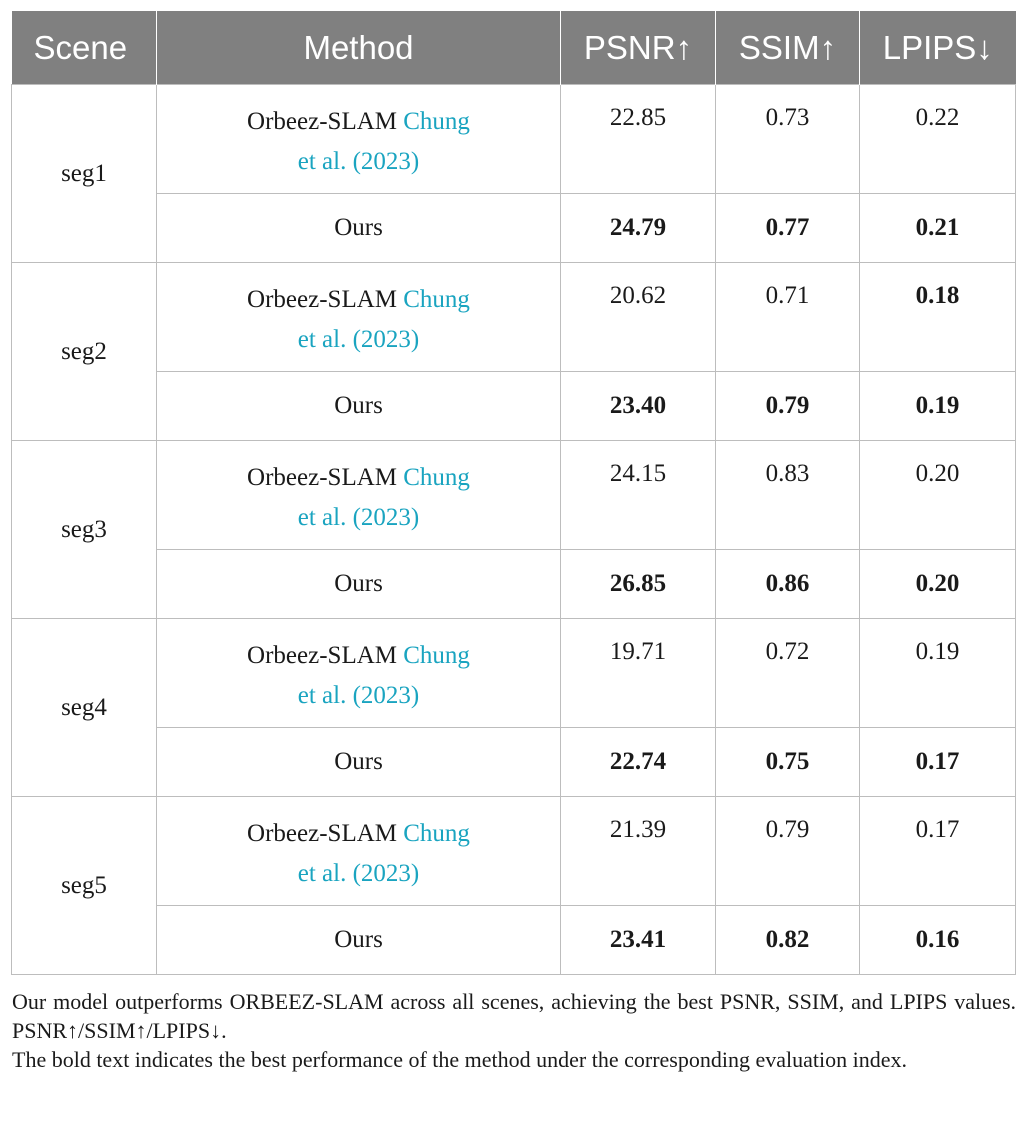  Describe the element at coordinates (84, 707) in the screenshot. I see `scene-label: seg4` at that location.